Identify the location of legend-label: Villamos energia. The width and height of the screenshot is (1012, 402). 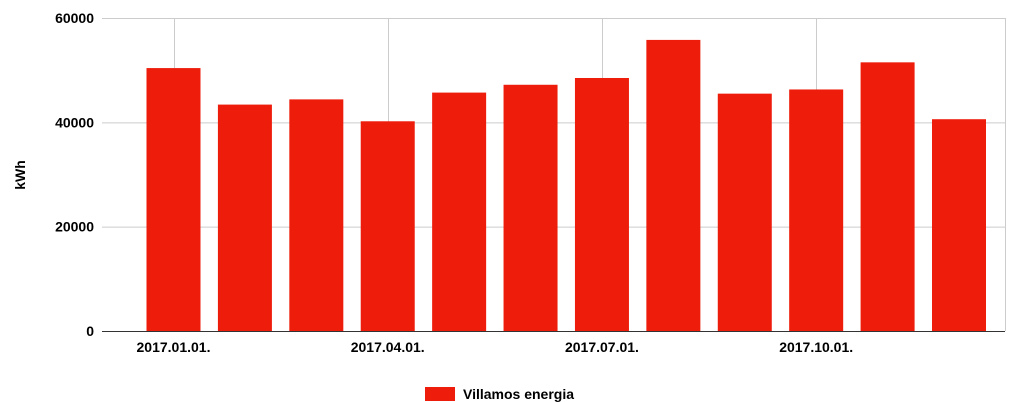
(519, 394).